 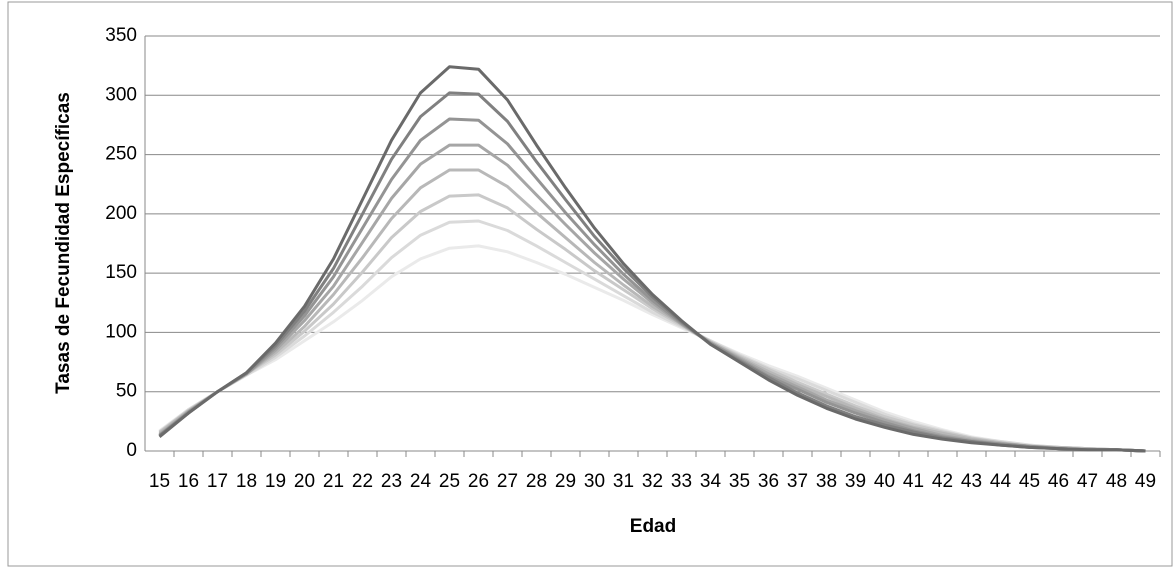 I want to click on y-axis-label: Tasas de Fecundidad Específicas, so click(x=63, y=243).